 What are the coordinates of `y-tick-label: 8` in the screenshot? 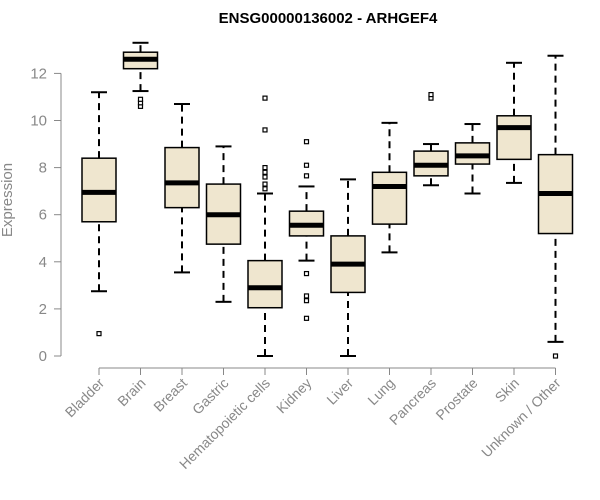 It's located at (43, 168).